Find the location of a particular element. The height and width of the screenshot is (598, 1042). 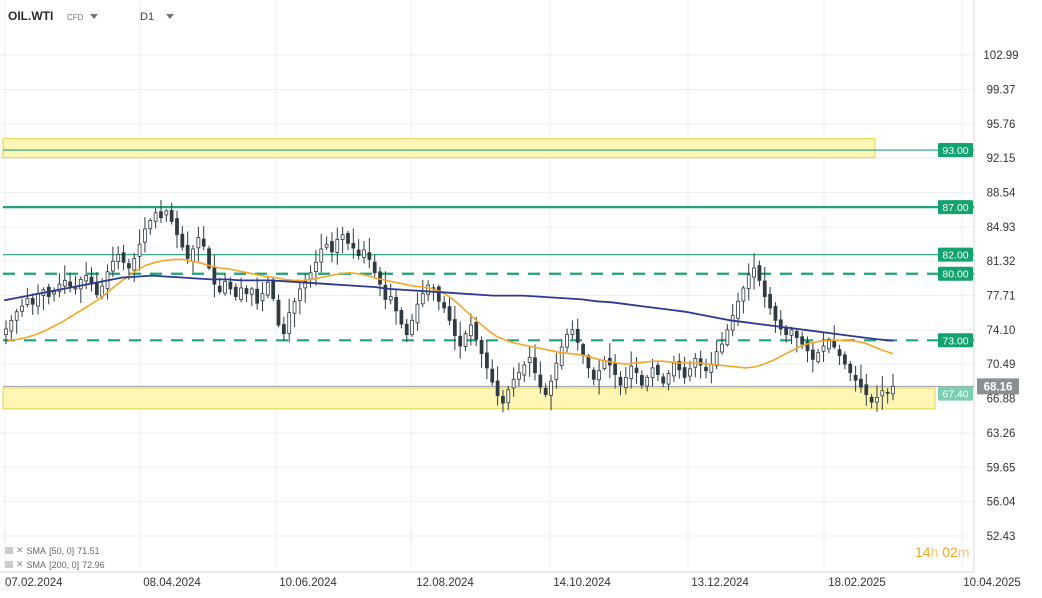

level-label-73.00-text: 73.00 is located at coordinates (955, 341).